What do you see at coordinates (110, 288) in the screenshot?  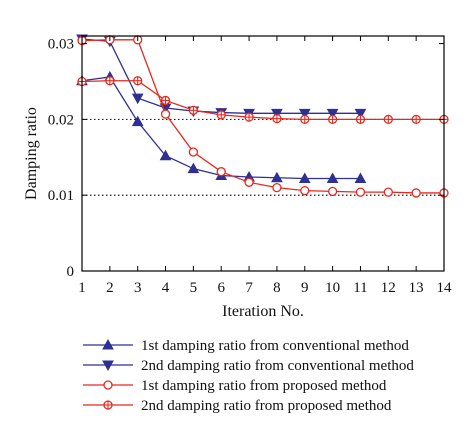 I see `x-tick-label: 2` at bounding box center [110, 288].